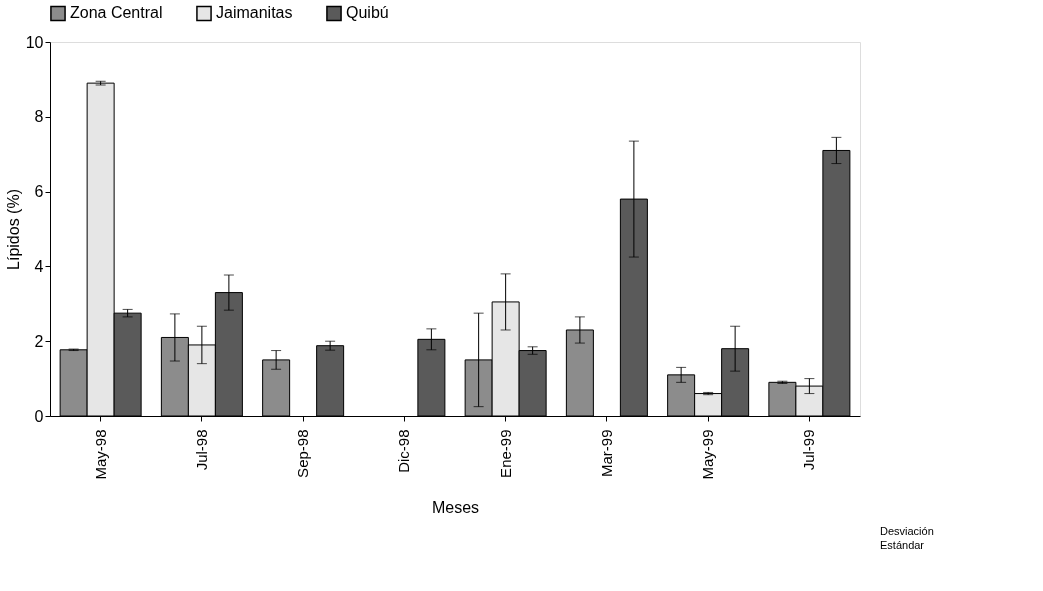 The height and width of the screenshot is (591, 1043). What do you see at coordinates (708, 454) in the screenshot?
I see `x-tick-label: May-99` at bounding box center [708, 454].